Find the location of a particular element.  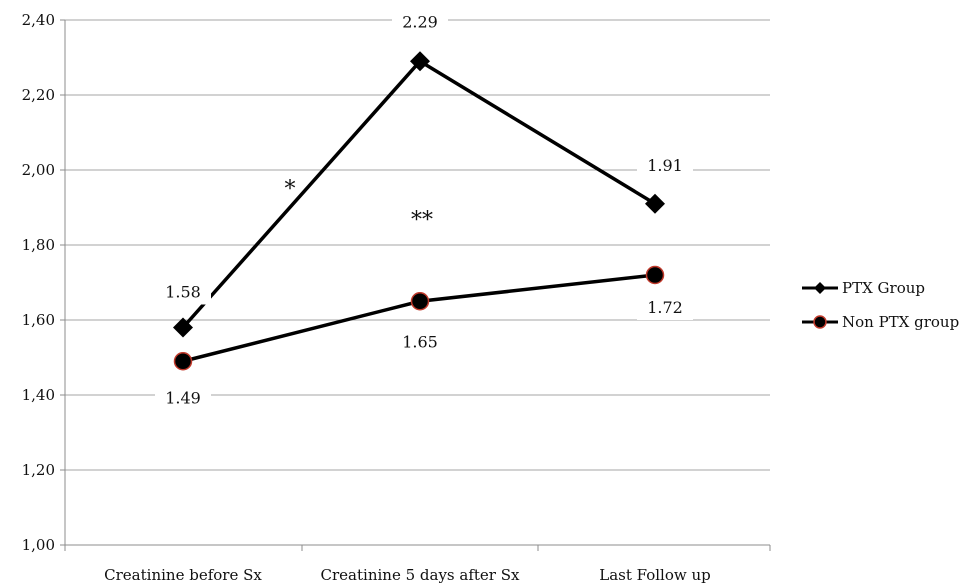

y-tick-label: 2,20 is located at coordinates (38, 95).